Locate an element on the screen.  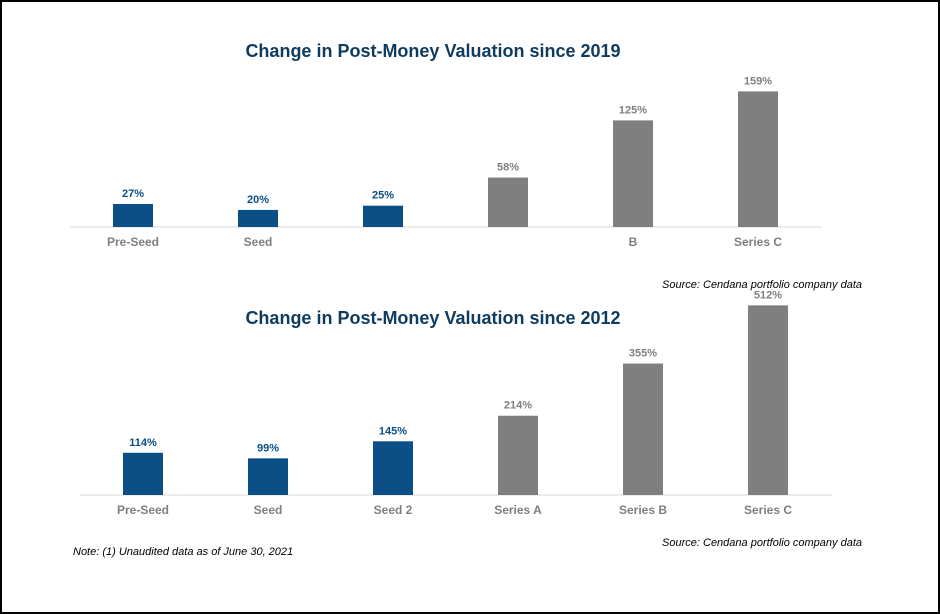
data-label: 512% is located at coordinates (768, 295).